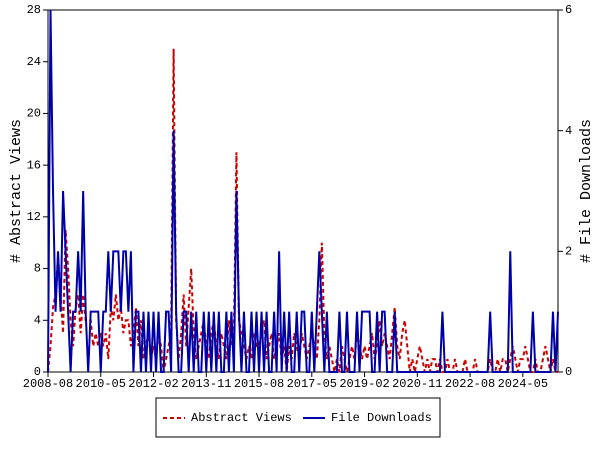  I want to click on y-tick-label: 8, so click(37, 269).